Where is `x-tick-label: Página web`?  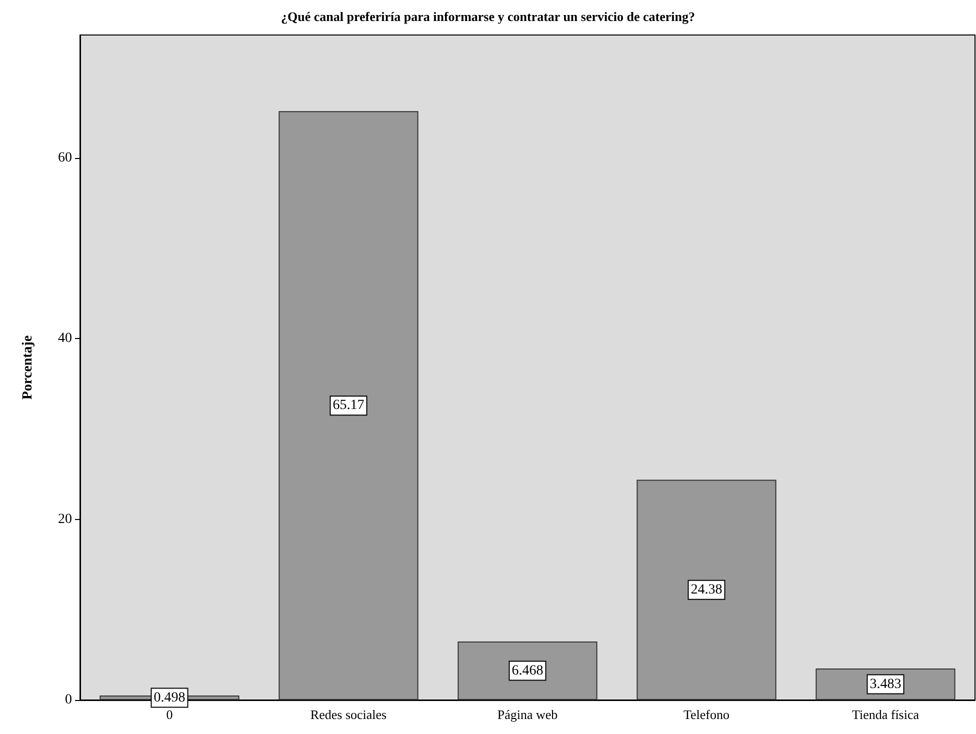 x-tick-label: Página web is located at coordinates (527, 714).